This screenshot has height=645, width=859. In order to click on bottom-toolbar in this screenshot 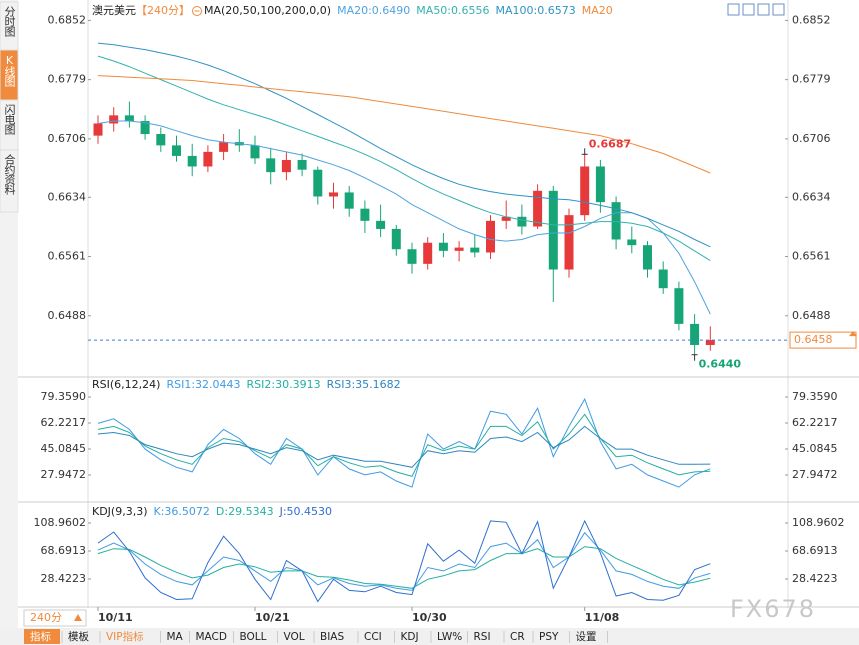, I will do `click(429, 636)`.